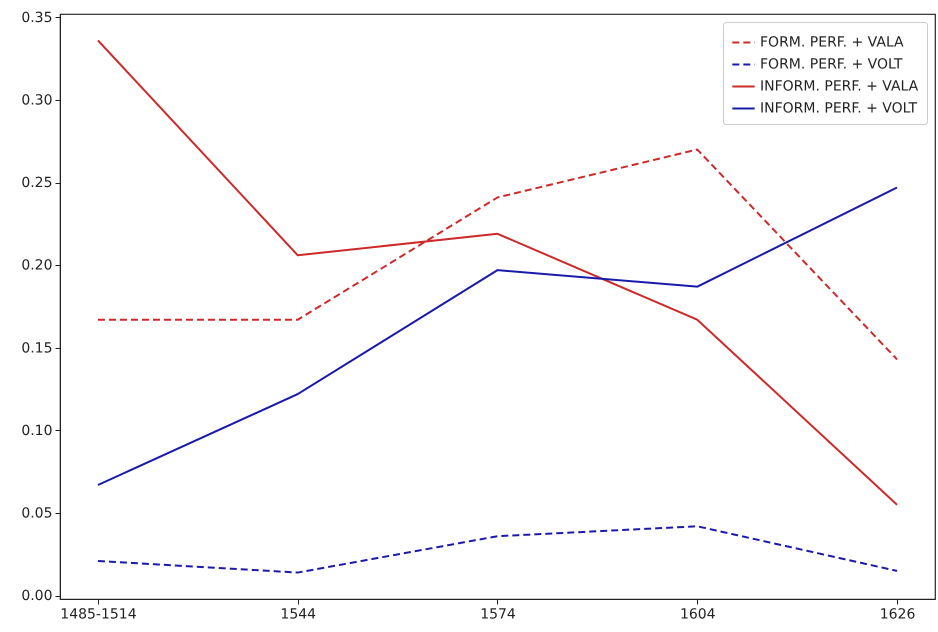  I want to click on line-series, so click(497, 549).